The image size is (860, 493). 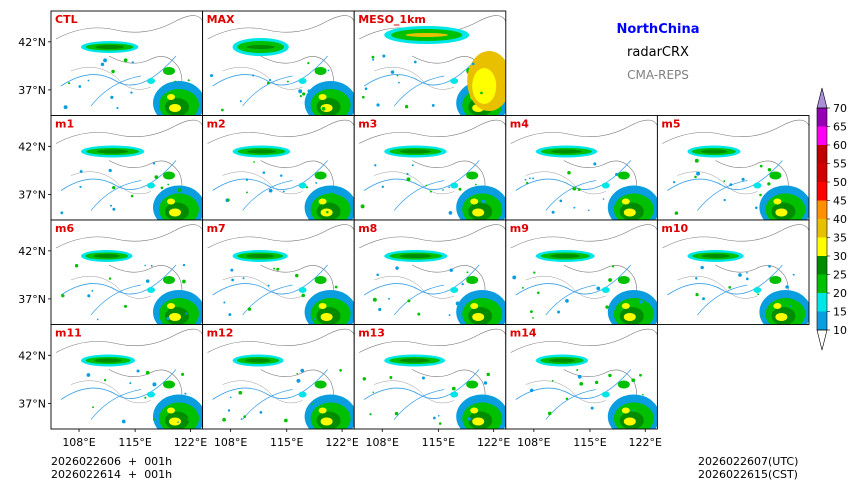 I want to click on panel-label: m8, so click(x=367, y=228).